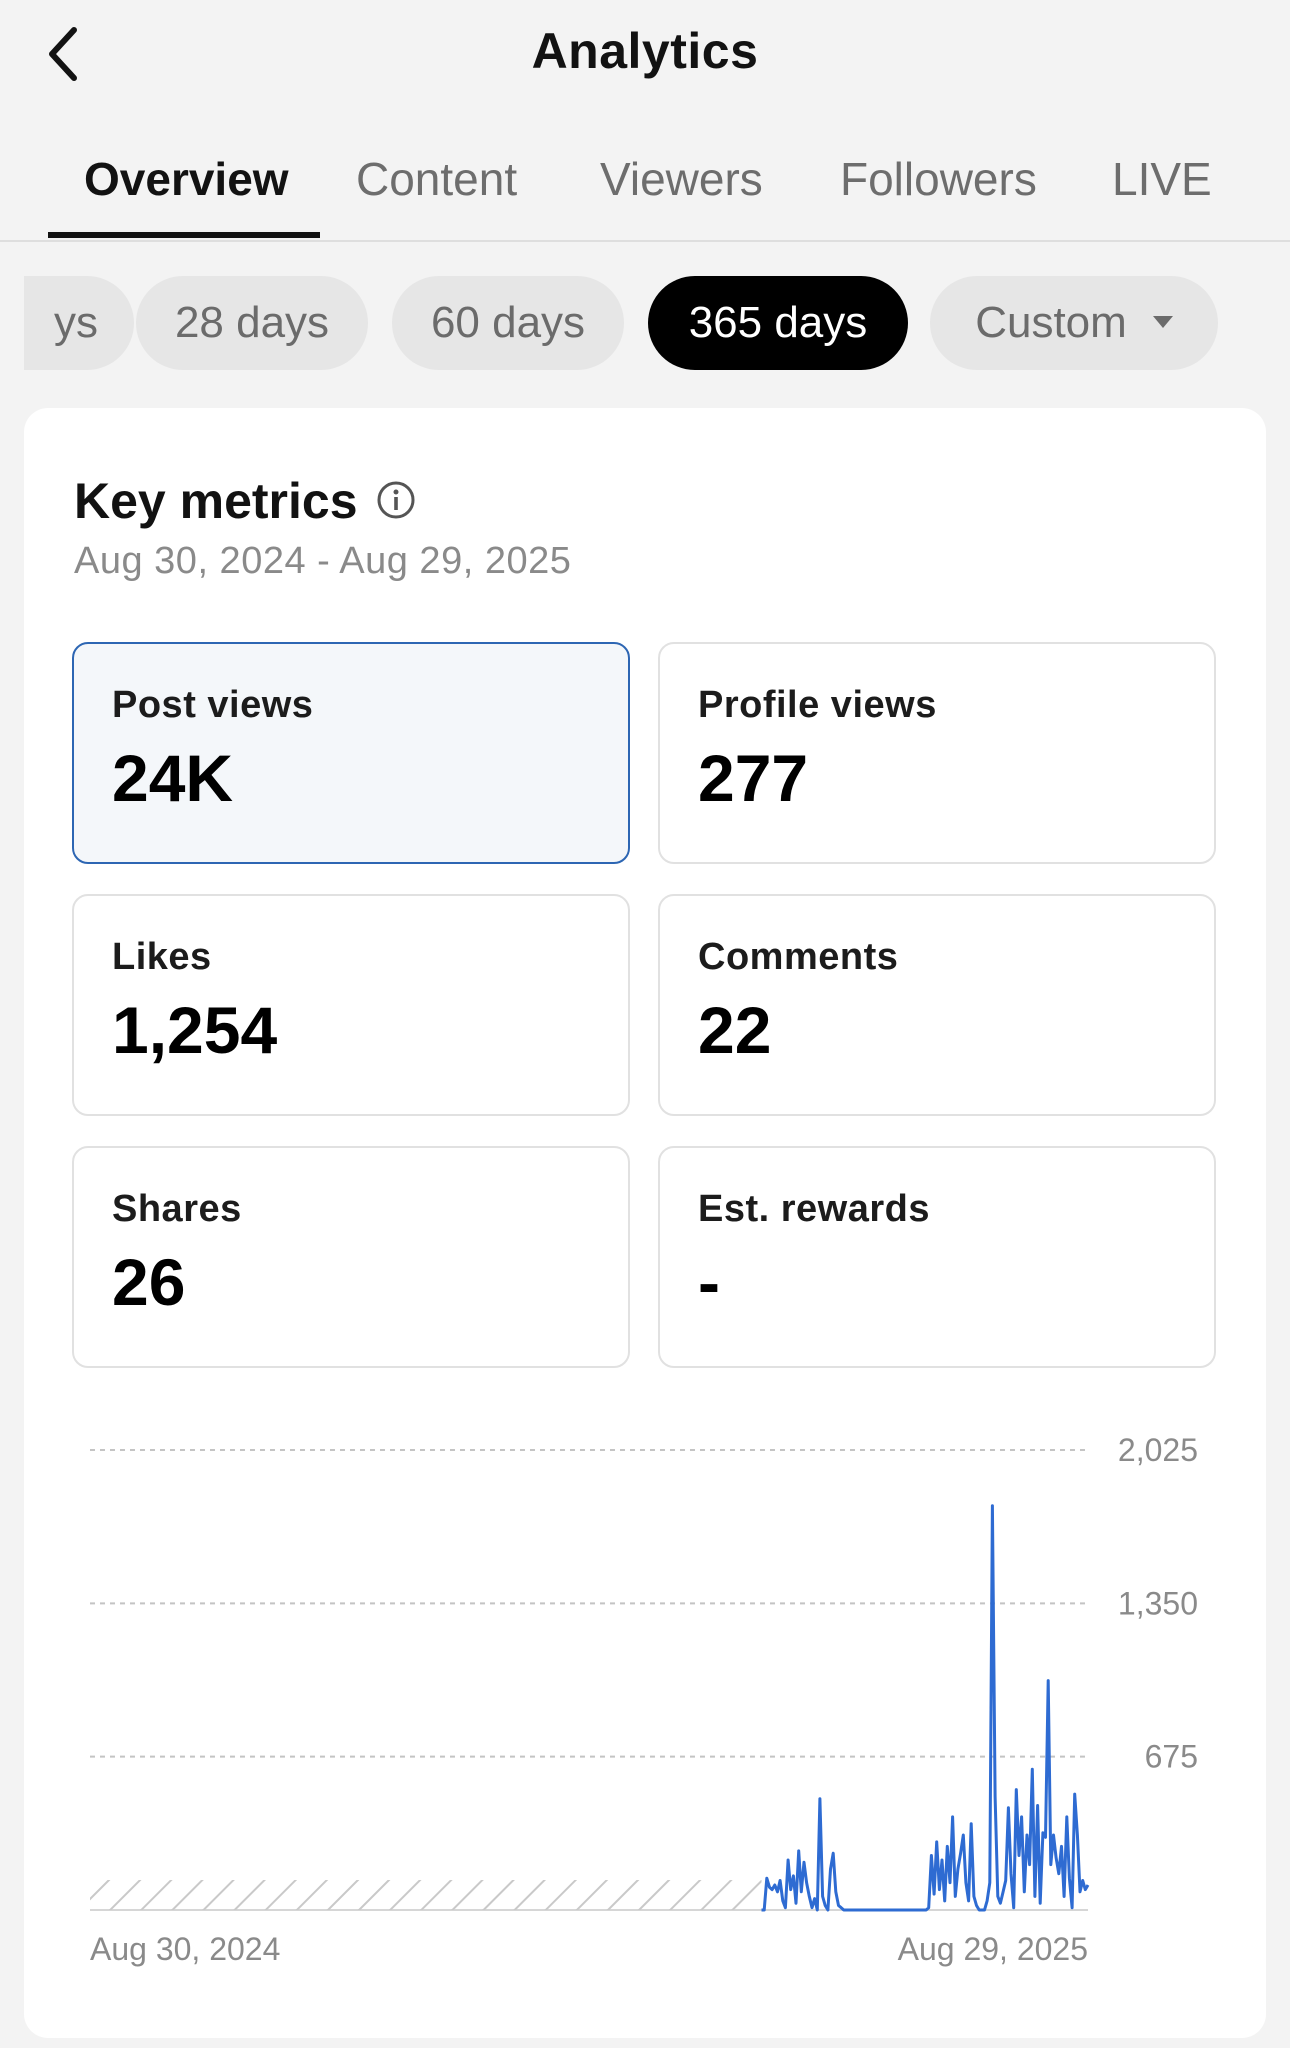  I want to click on caret-down-icon, so click(1162, 322).